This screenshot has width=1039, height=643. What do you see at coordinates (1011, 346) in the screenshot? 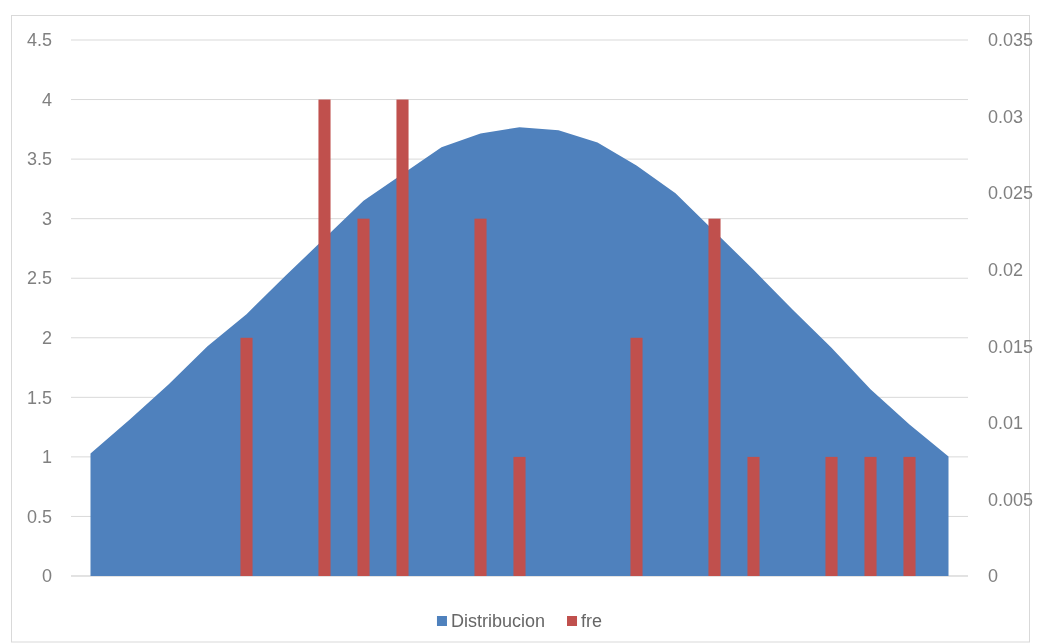
I see `y2-tick-label: 0.015` at bounding box center [1011, 346].